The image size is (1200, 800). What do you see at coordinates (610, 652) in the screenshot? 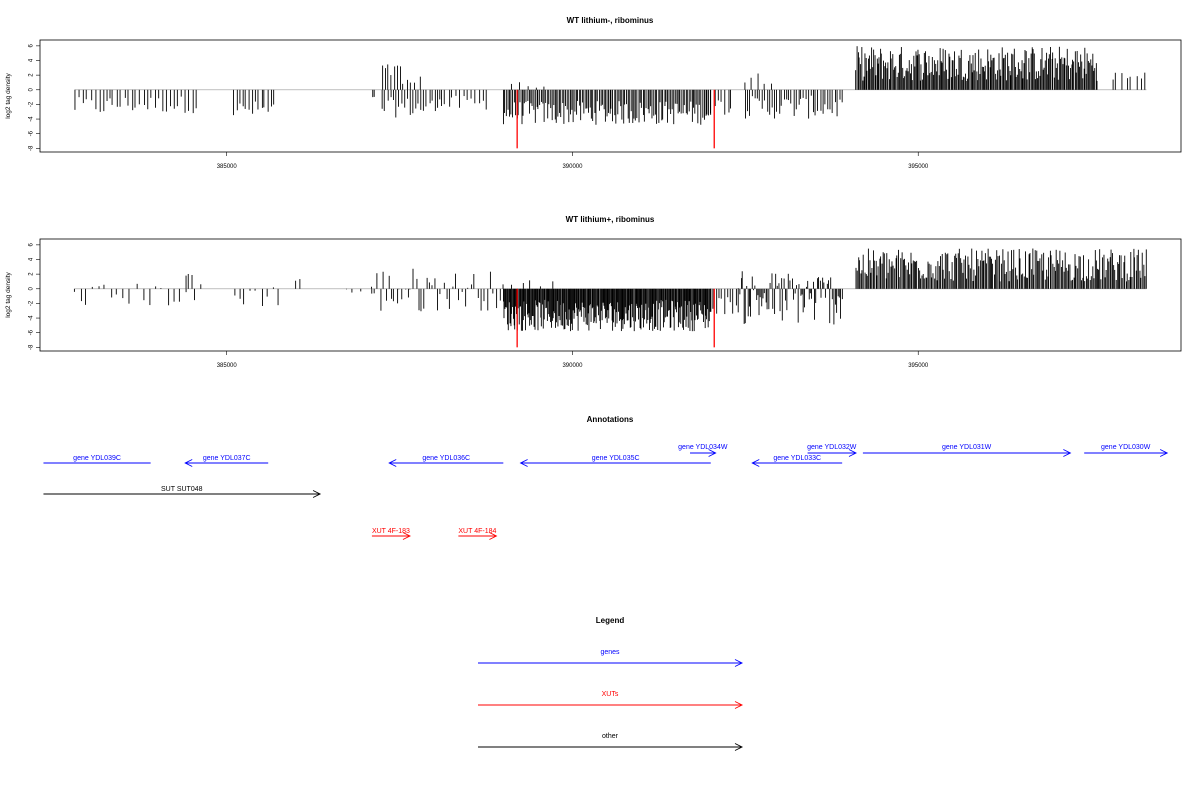
I see `legend-label: genes` at bounding box center [610, 652].